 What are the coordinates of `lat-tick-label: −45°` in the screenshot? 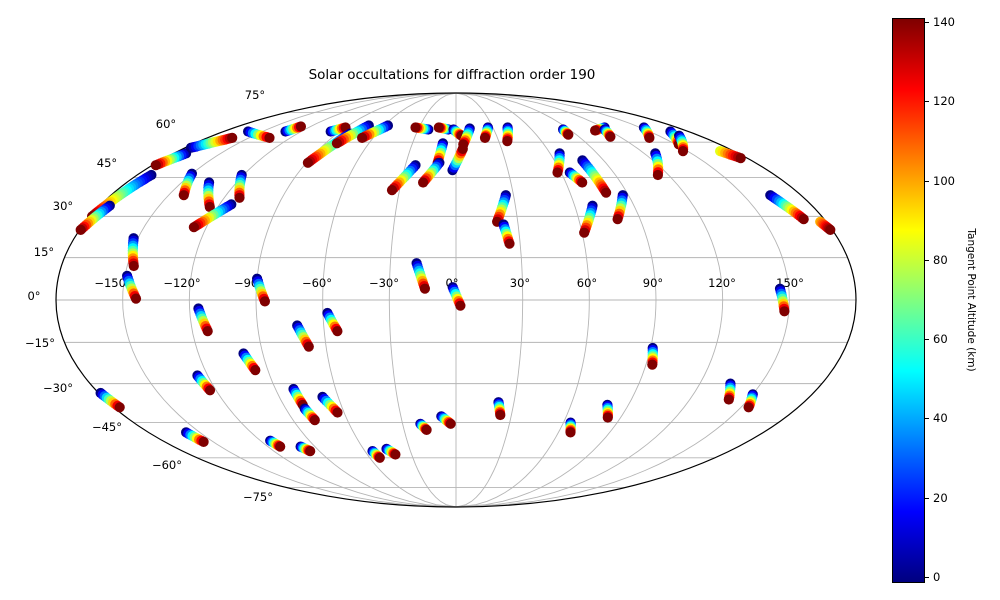 It's located at (107, 427).